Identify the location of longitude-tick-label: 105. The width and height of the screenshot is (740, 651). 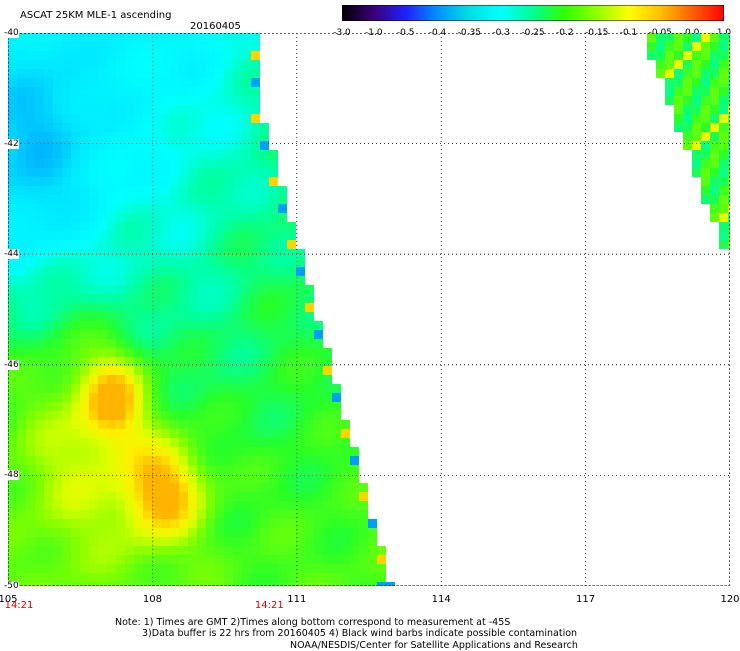
(9, 599).